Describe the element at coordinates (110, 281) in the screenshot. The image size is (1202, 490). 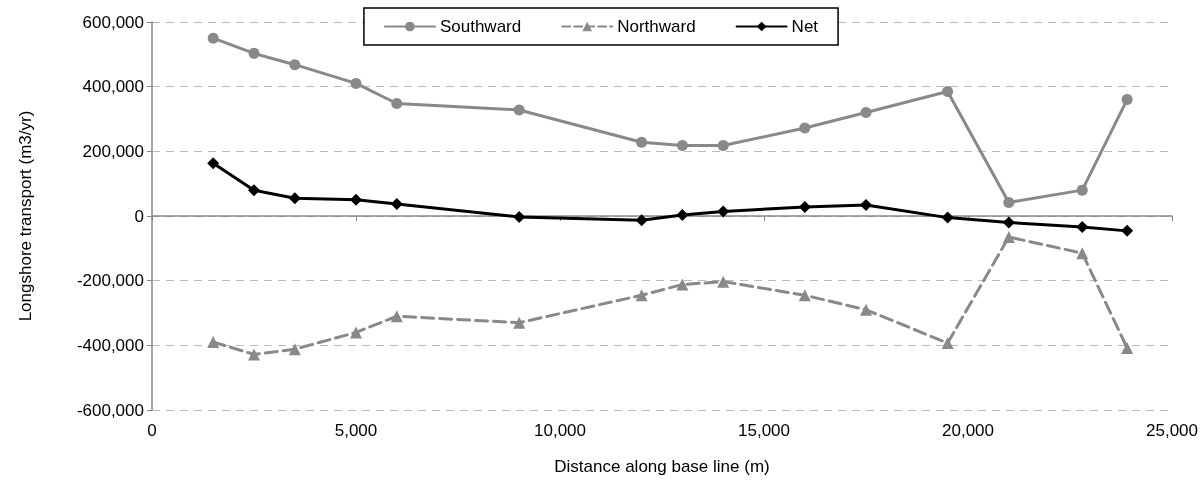
I see `y-tick-label: -200,000` at that location.